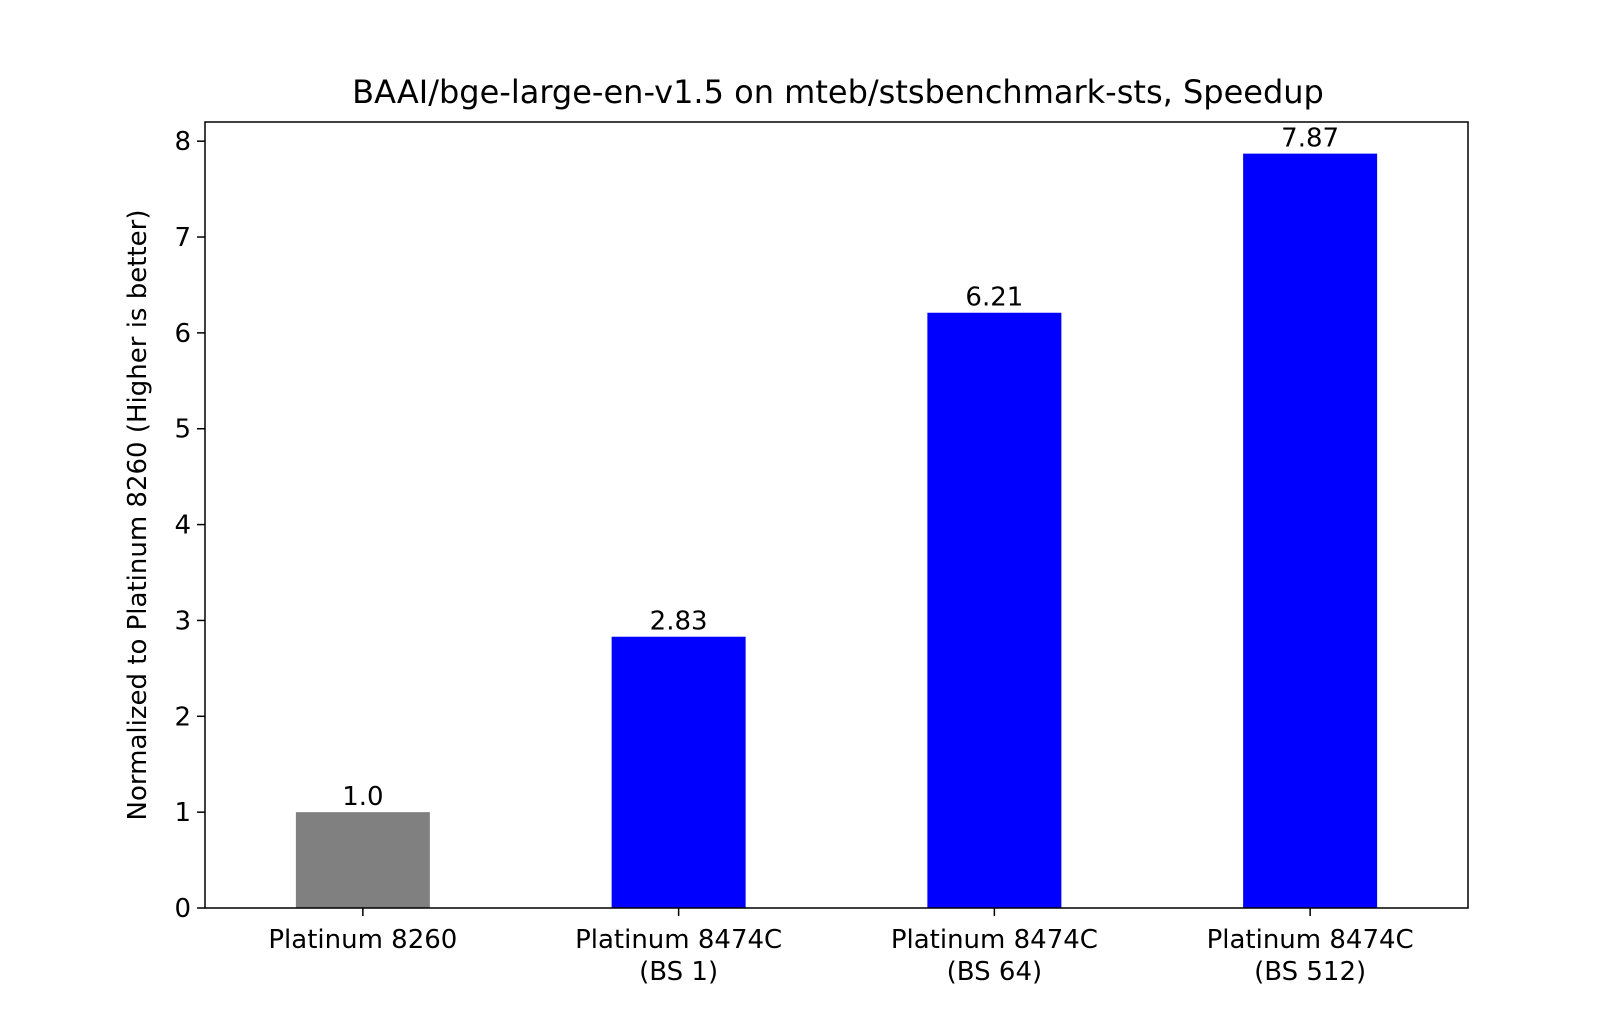 The height and width of the screenshot is (1013, 1621). I want to click on y-tick-label: 1, so click(182, 813).